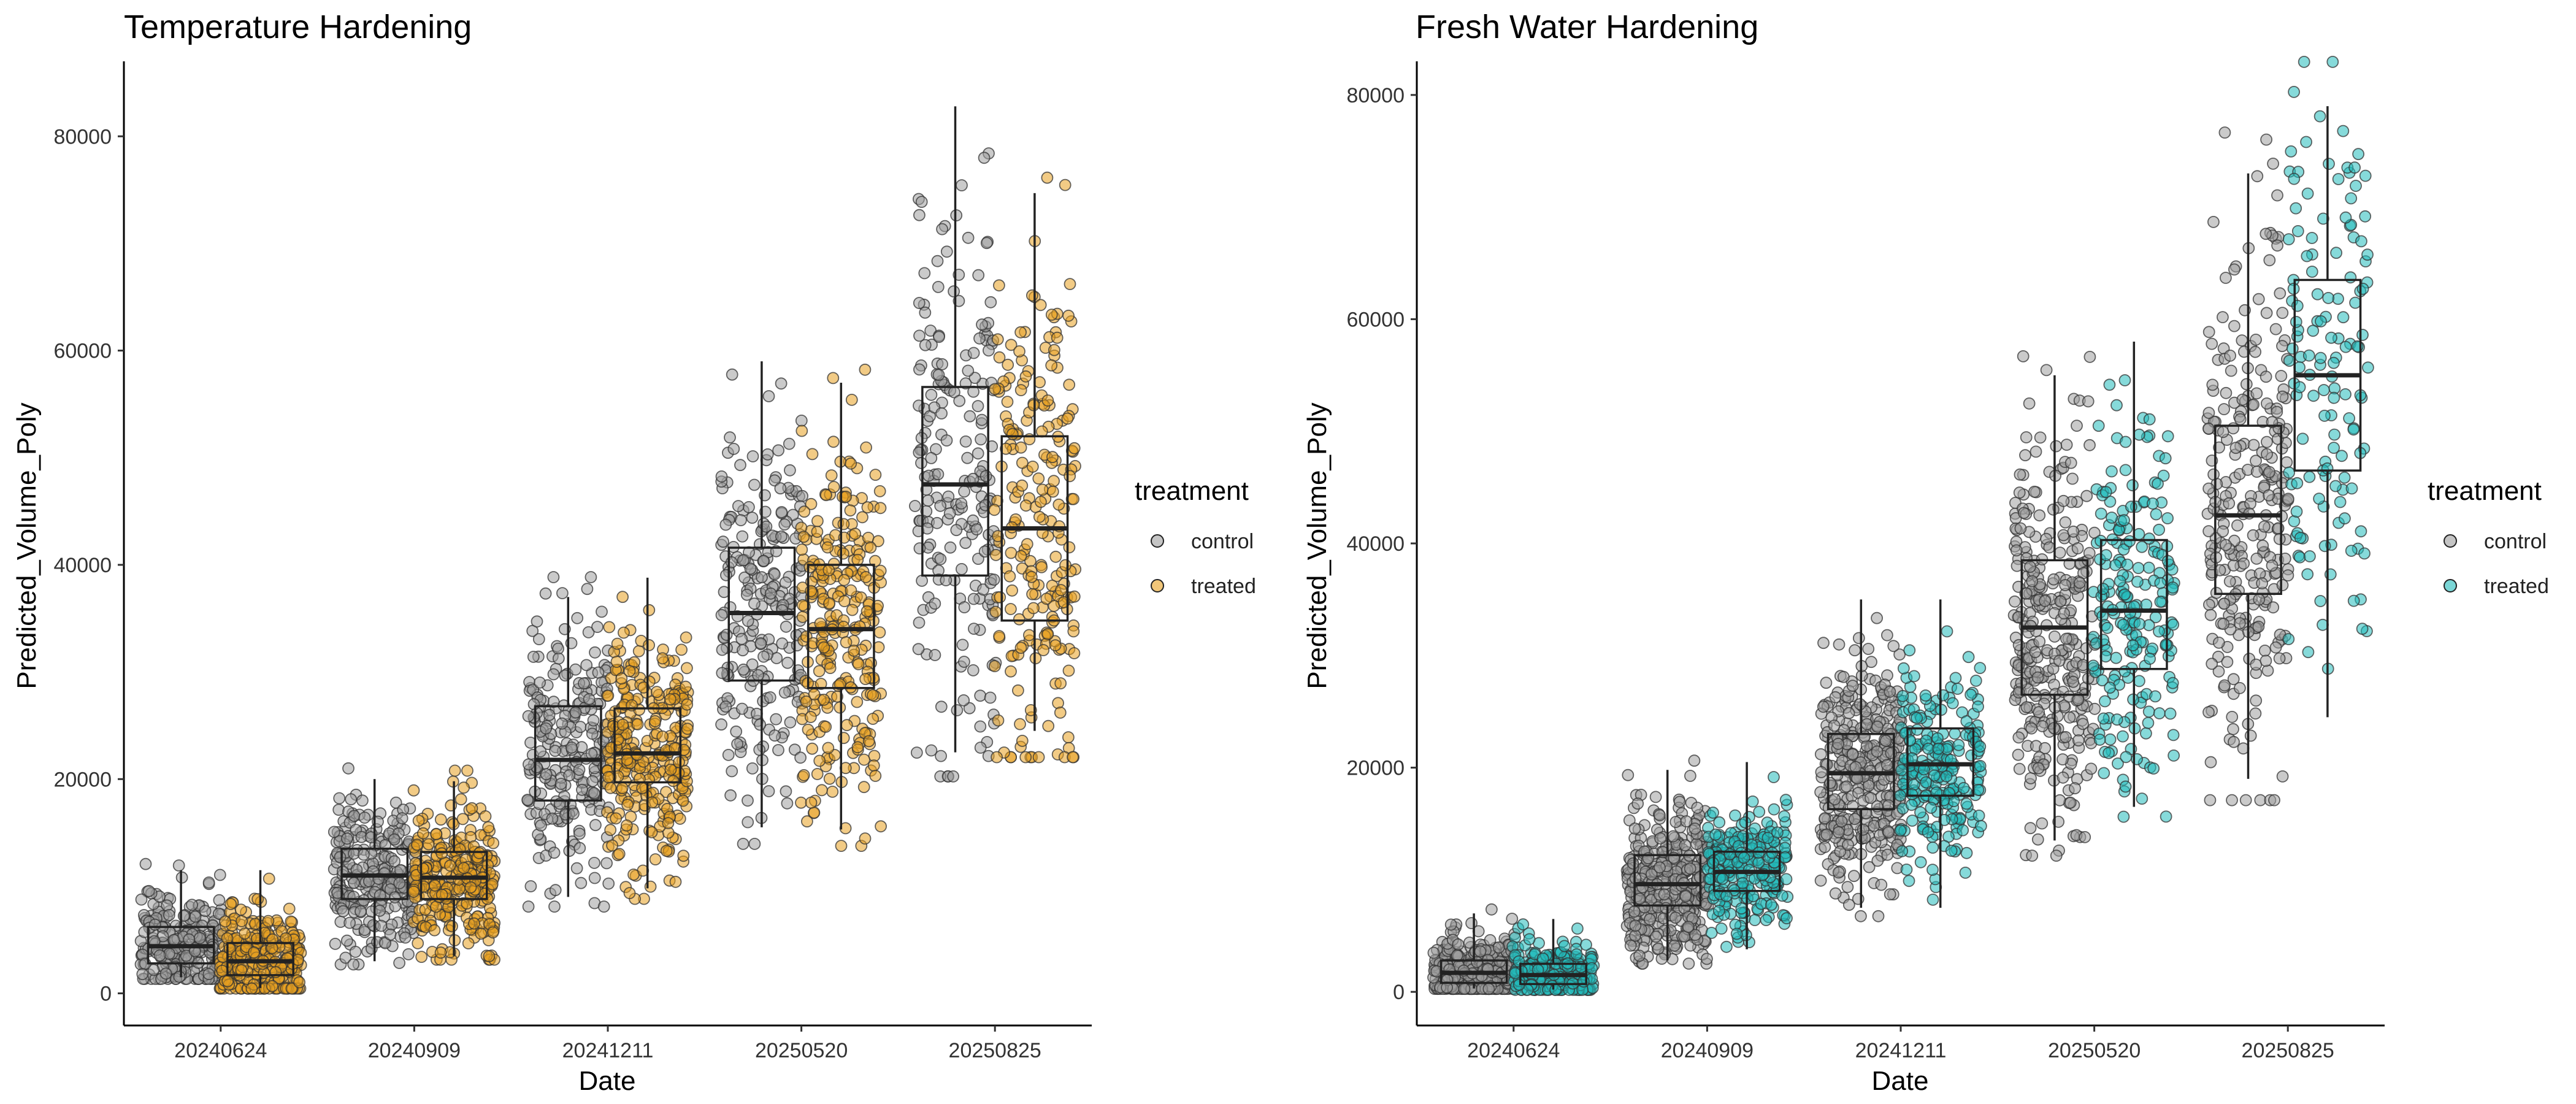 The width and height of the screenshot is (2576, 1104). What do you see at coordinates (1375, 768) in the screenshot?
I see `y-tick-label: 20000` at bounding box center [1375, 768].